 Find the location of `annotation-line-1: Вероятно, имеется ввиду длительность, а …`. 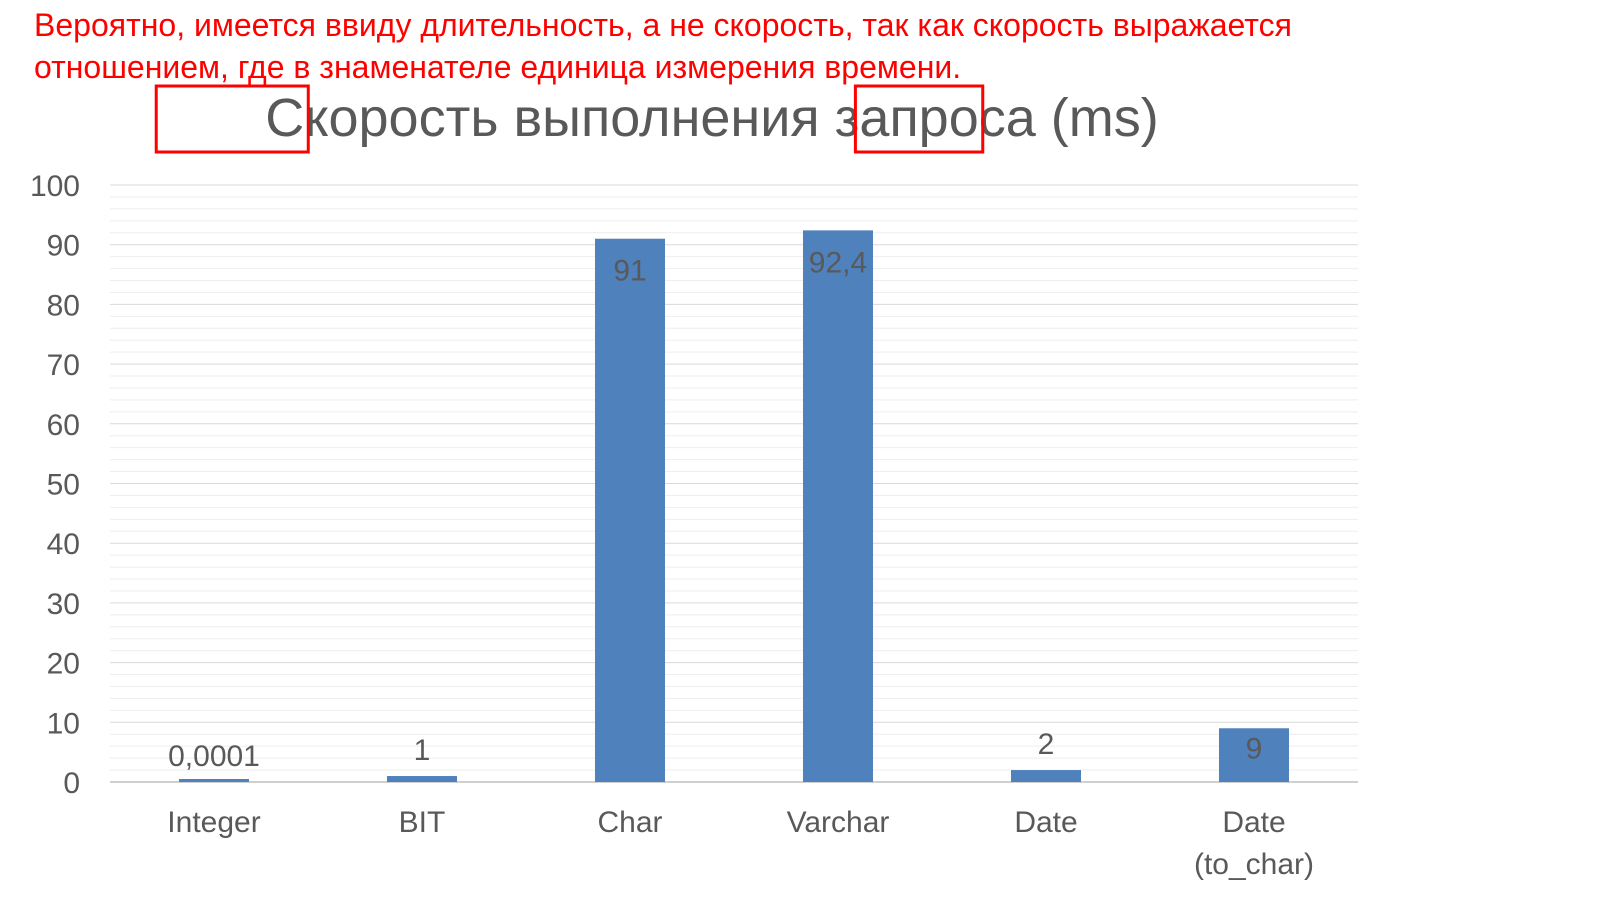

annotation-line-1: Вероятно, имеется ввиду длительность, а … is located at coordinates (663, 25).